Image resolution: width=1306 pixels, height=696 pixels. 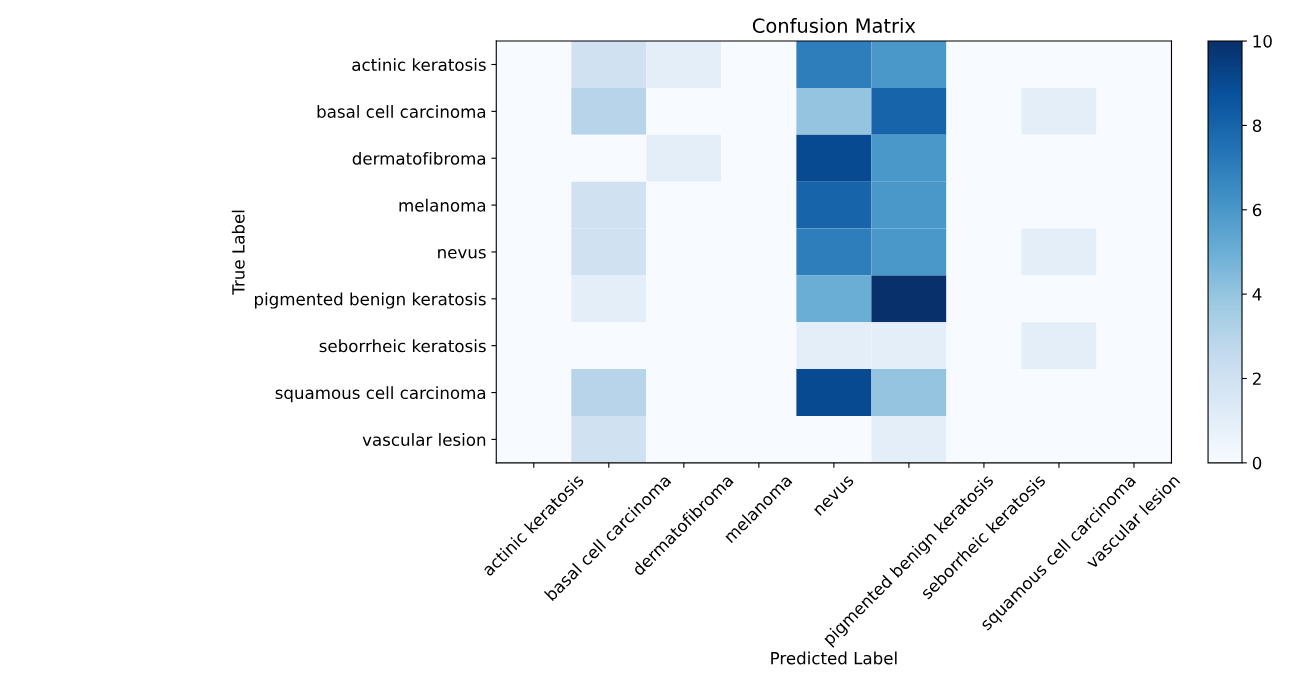 What do you see at coordinates (419, 158) in the screenshot?
I see `y-tick-label: dermatofibroma` at bounding box center [419, 158].